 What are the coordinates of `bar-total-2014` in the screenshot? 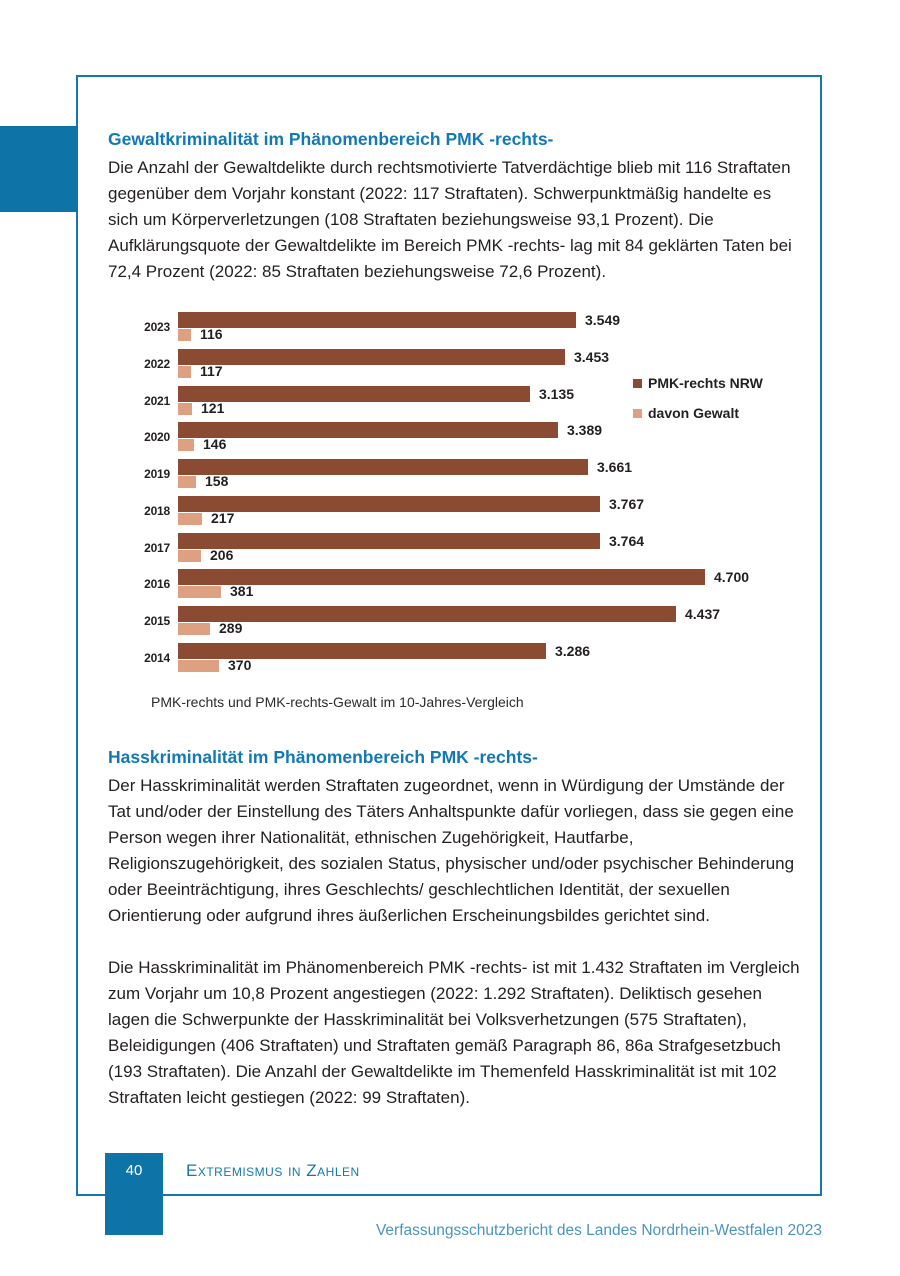 It's located at (362, 651).